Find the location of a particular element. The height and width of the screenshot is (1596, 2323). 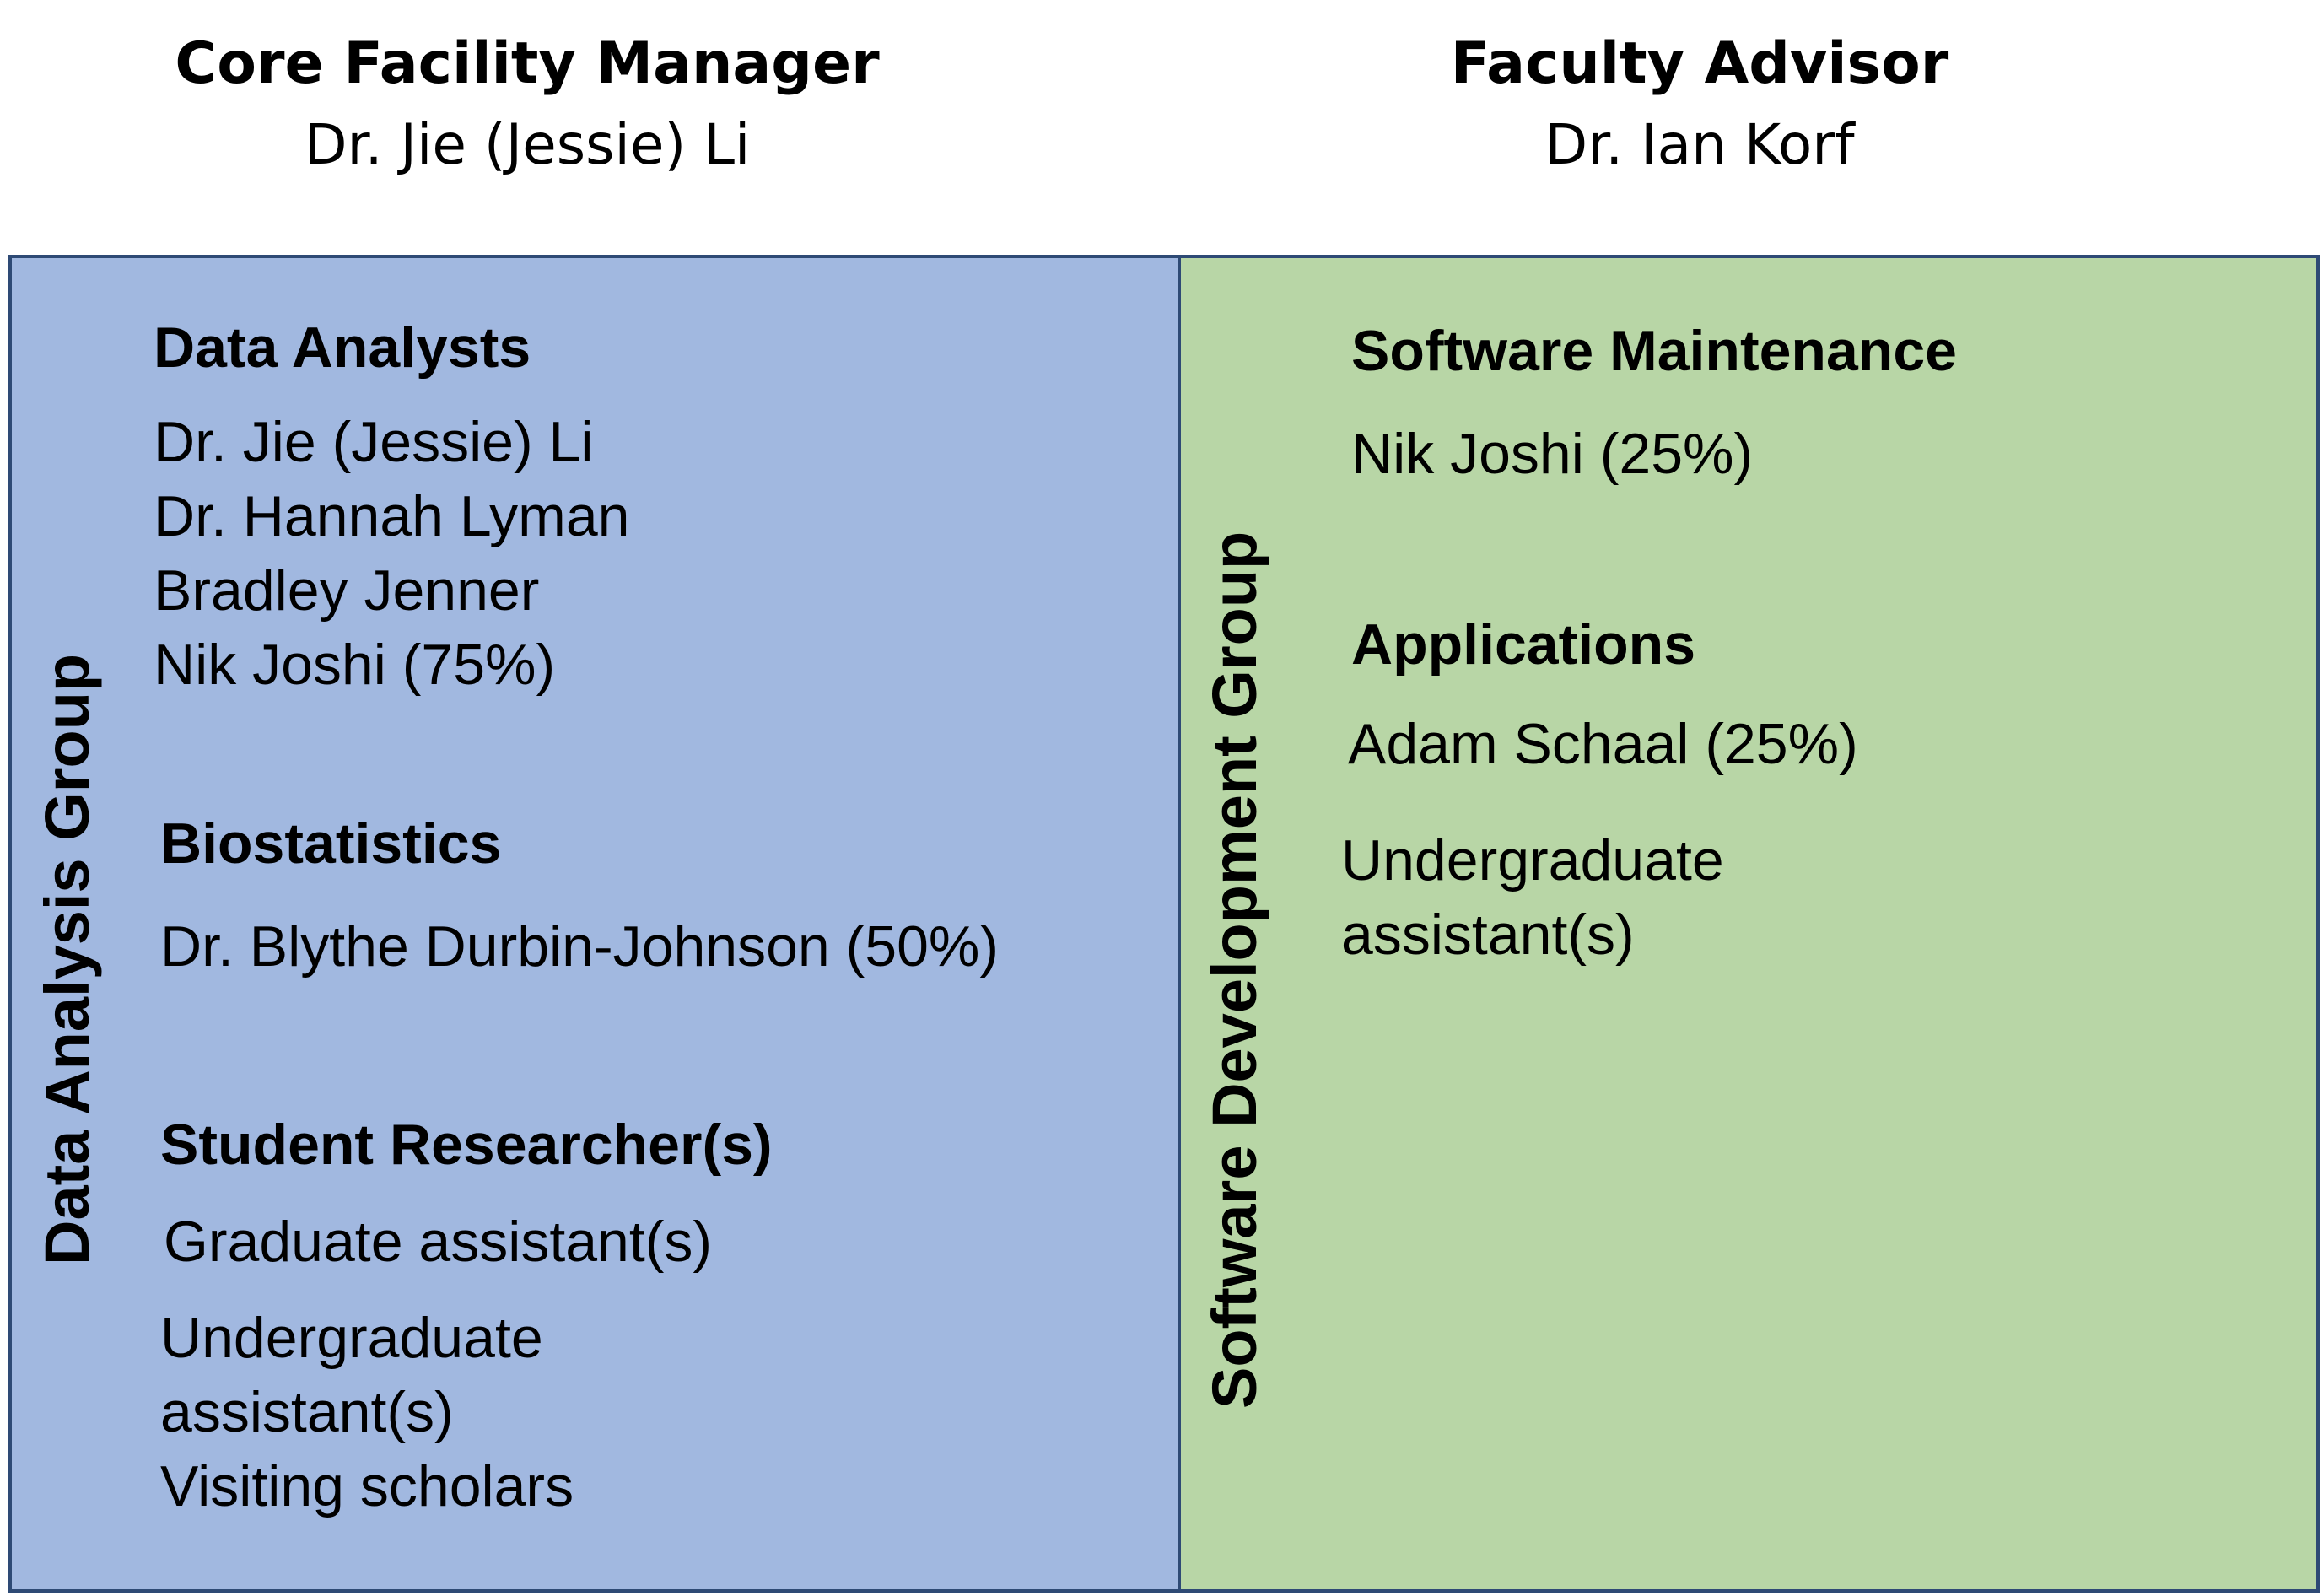

undergraduate-assistants-line1: Undergraduate is located at coordinates (351, 1338).